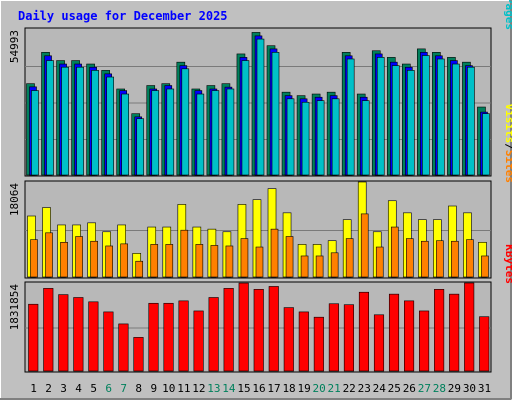 Image resolution: width=512 pixels, height=400 pixels. Describe the element at coordinates (349, 388) in the screenshot. I see `x-tick-label: 22` at that location.